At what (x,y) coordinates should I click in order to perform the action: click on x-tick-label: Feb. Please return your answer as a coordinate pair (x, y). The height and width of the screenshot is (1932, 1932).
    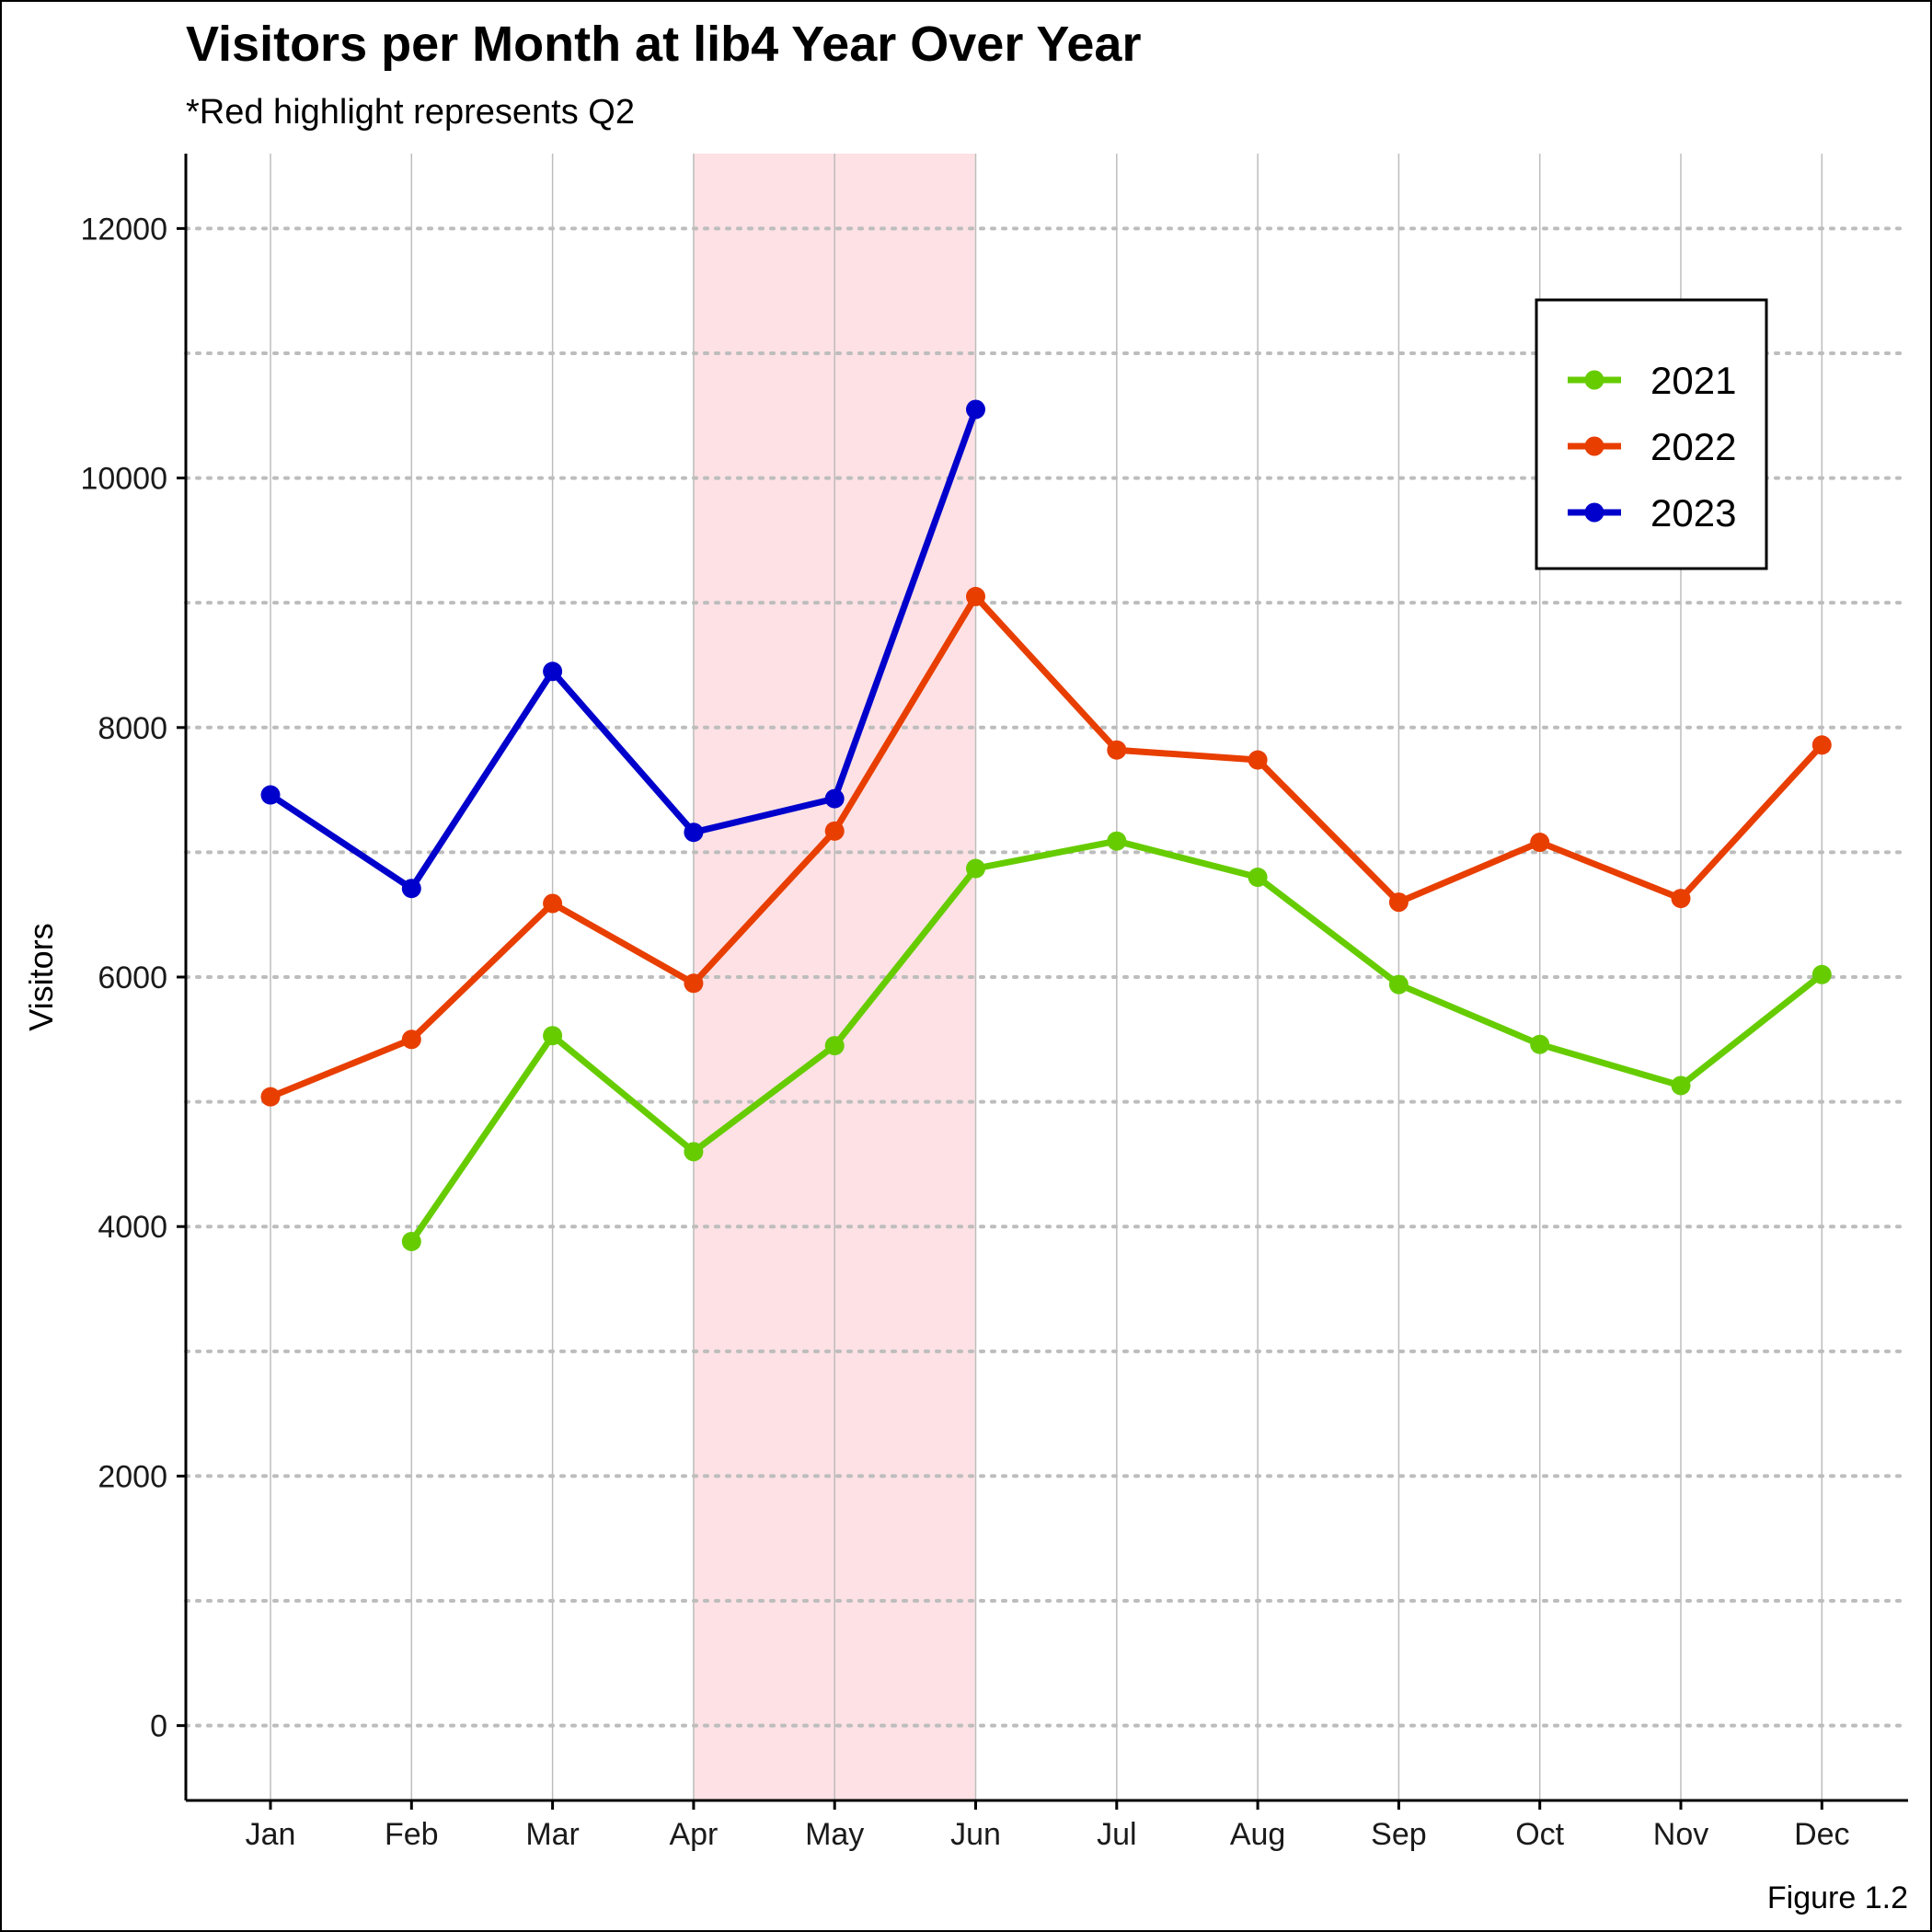
    Looking at the image, I should click on (412, 1834).